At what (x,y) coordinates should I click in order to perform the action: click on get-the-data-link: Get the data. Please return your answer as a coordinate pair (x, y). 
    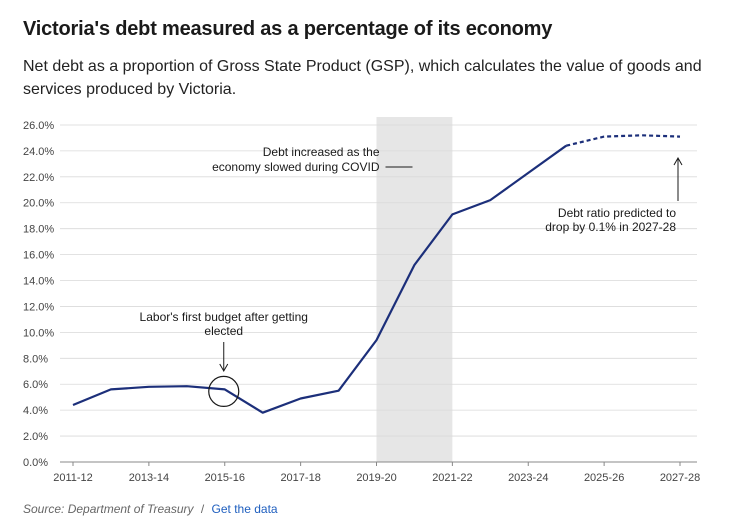
    Looking at the image, I should click on (244, 509).